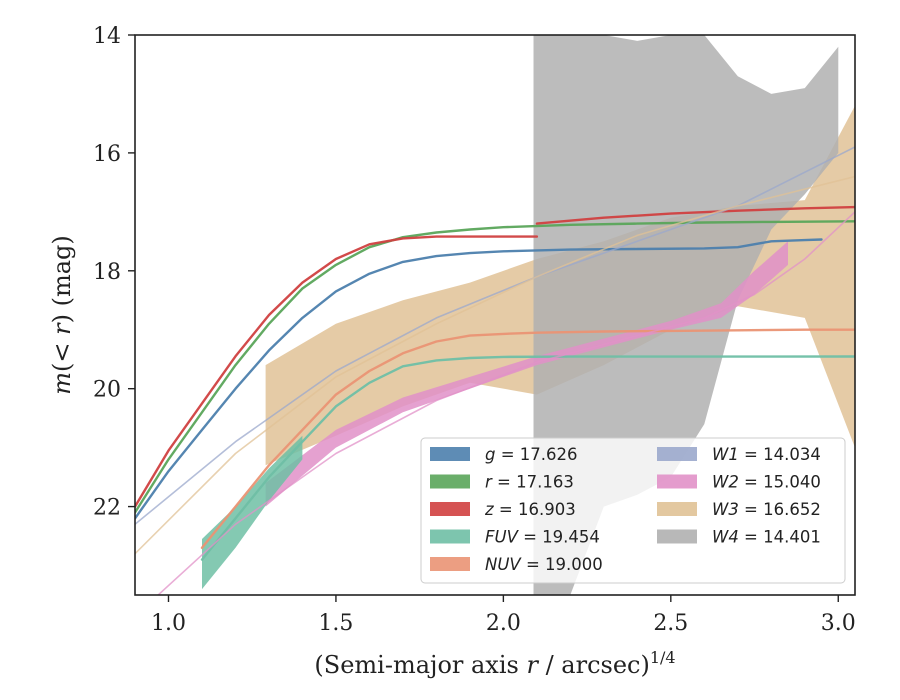 The width and height of the screenshot is (900, 700). I want to click on legend-label-w2: W2 = 15.040, so click(766, 482).